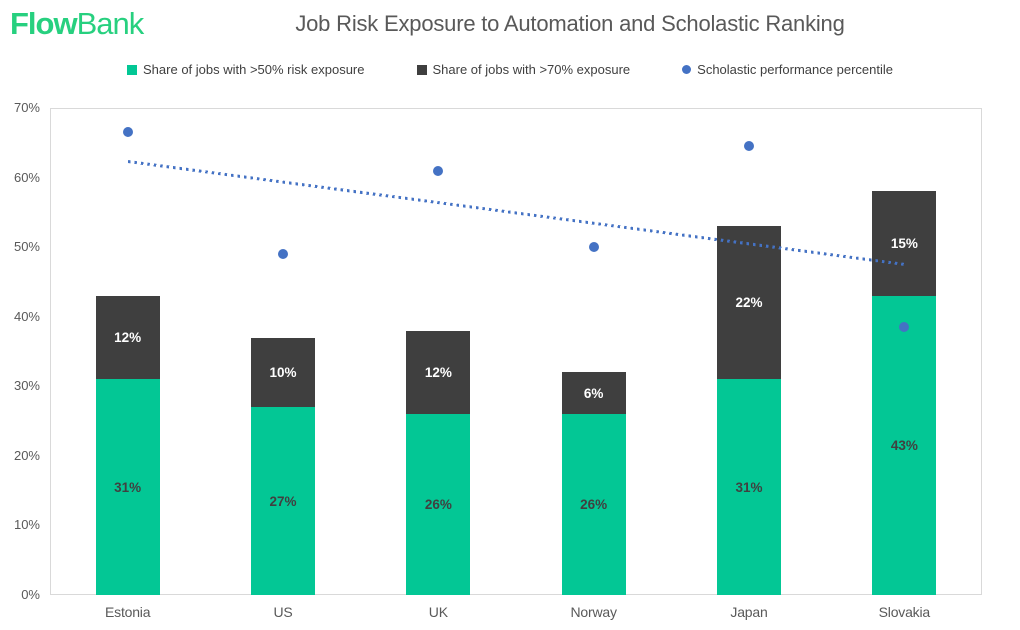  I want to click on legend-label-risk50: Share of jobs with >50% risk exposure, so click(254, 69).